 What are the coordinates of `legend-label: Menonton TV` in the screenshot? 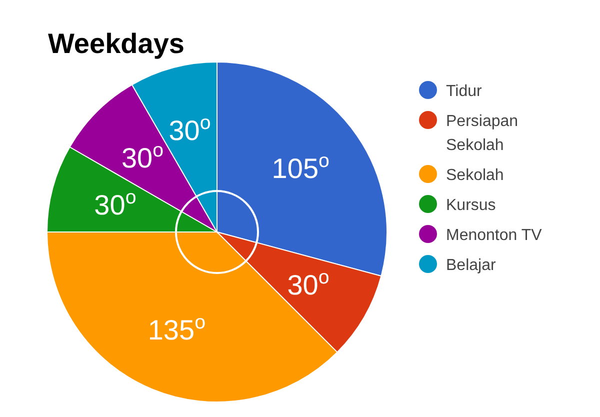 It's located at (494, 235).